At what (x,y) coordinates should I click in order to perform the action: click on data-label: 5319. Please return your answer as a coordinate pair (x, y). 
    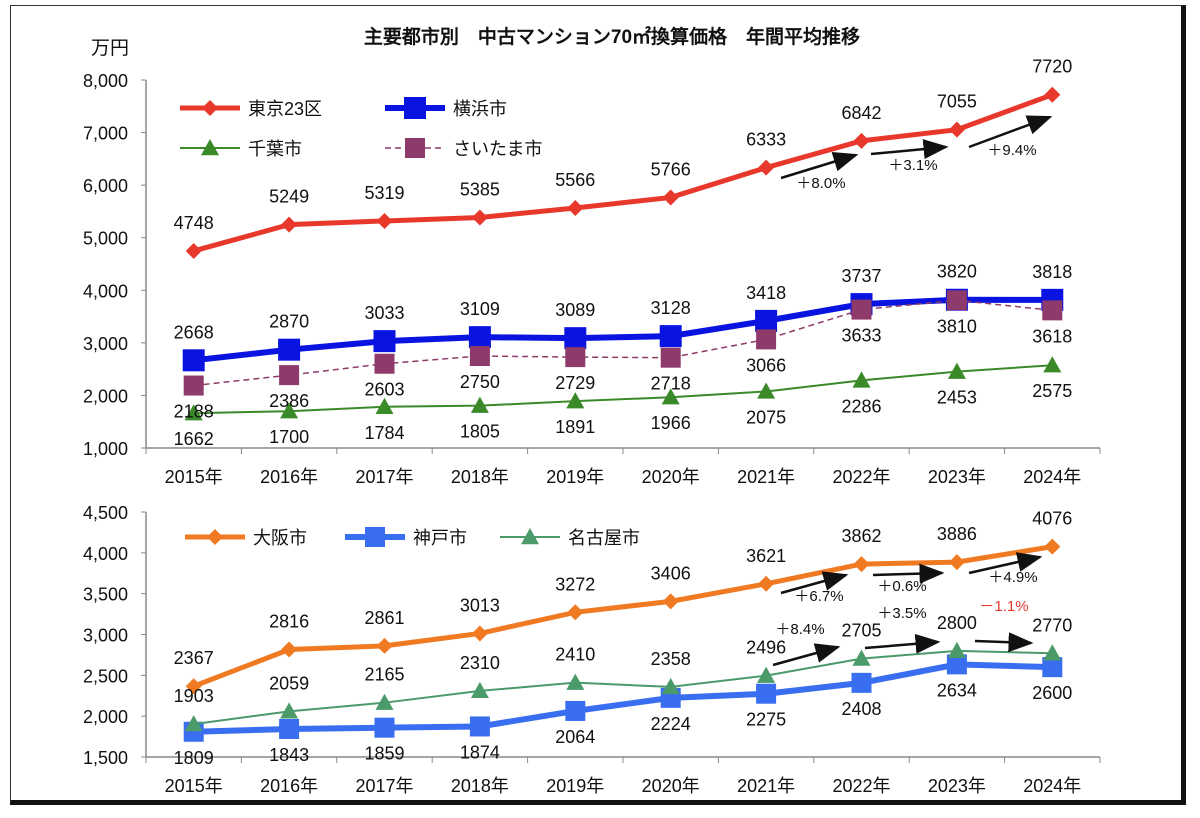
    Looking at the image, I should click on (384, 193).